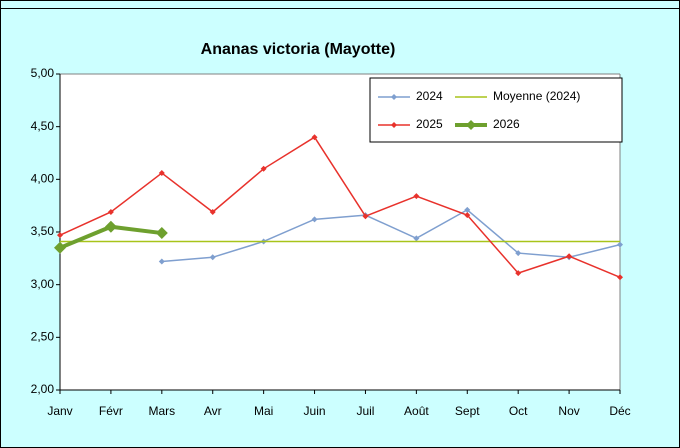 This screenshot has height=448, width=680. I want to click on x-tick-label: Juin, so click(315, 411).